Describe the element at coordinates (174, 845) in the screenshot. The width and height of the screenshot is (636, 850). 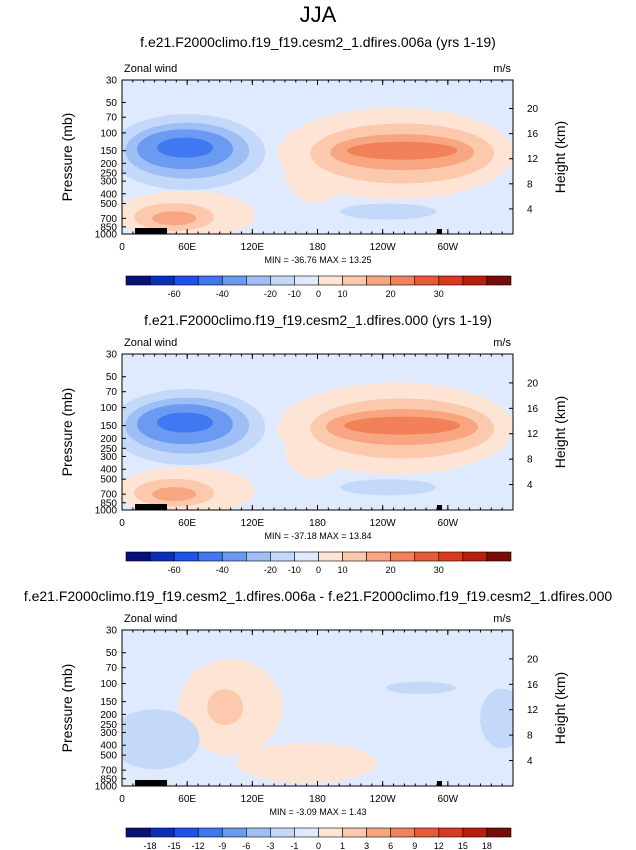
I see `colorbar-label: -15` at that location.